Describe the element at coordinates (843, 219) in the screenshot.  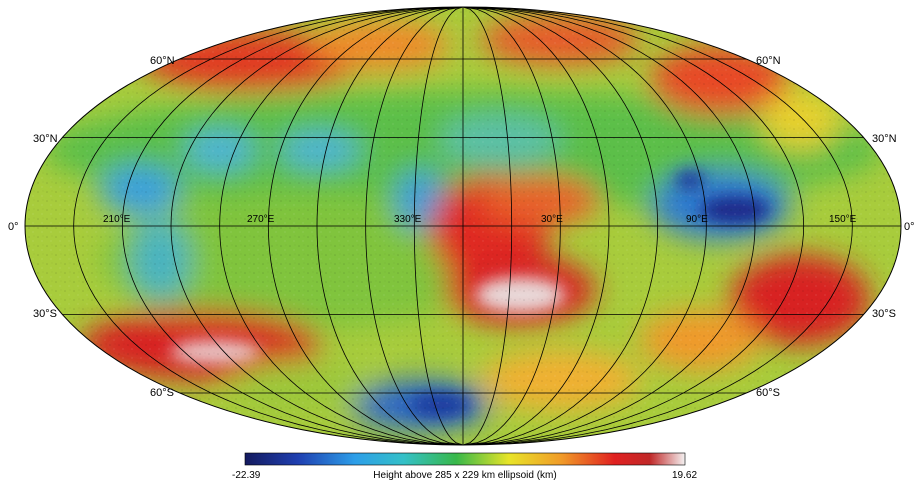
I see `lon-label-150e: 150°E` at that location.